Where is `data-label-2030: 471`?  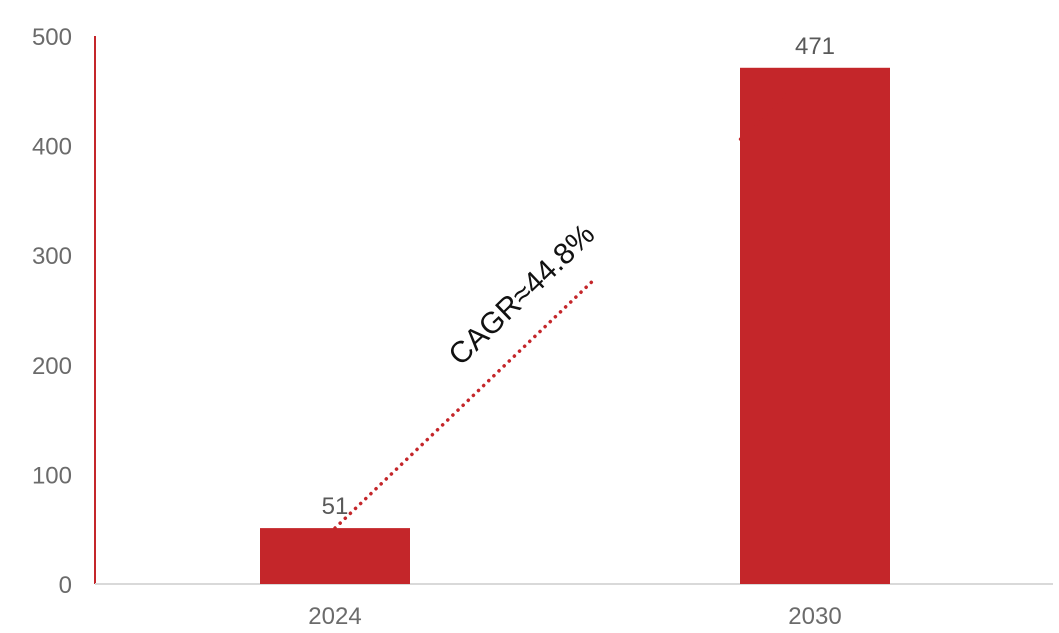 data-label-2030: 471 is located at coordinates (815, 46).